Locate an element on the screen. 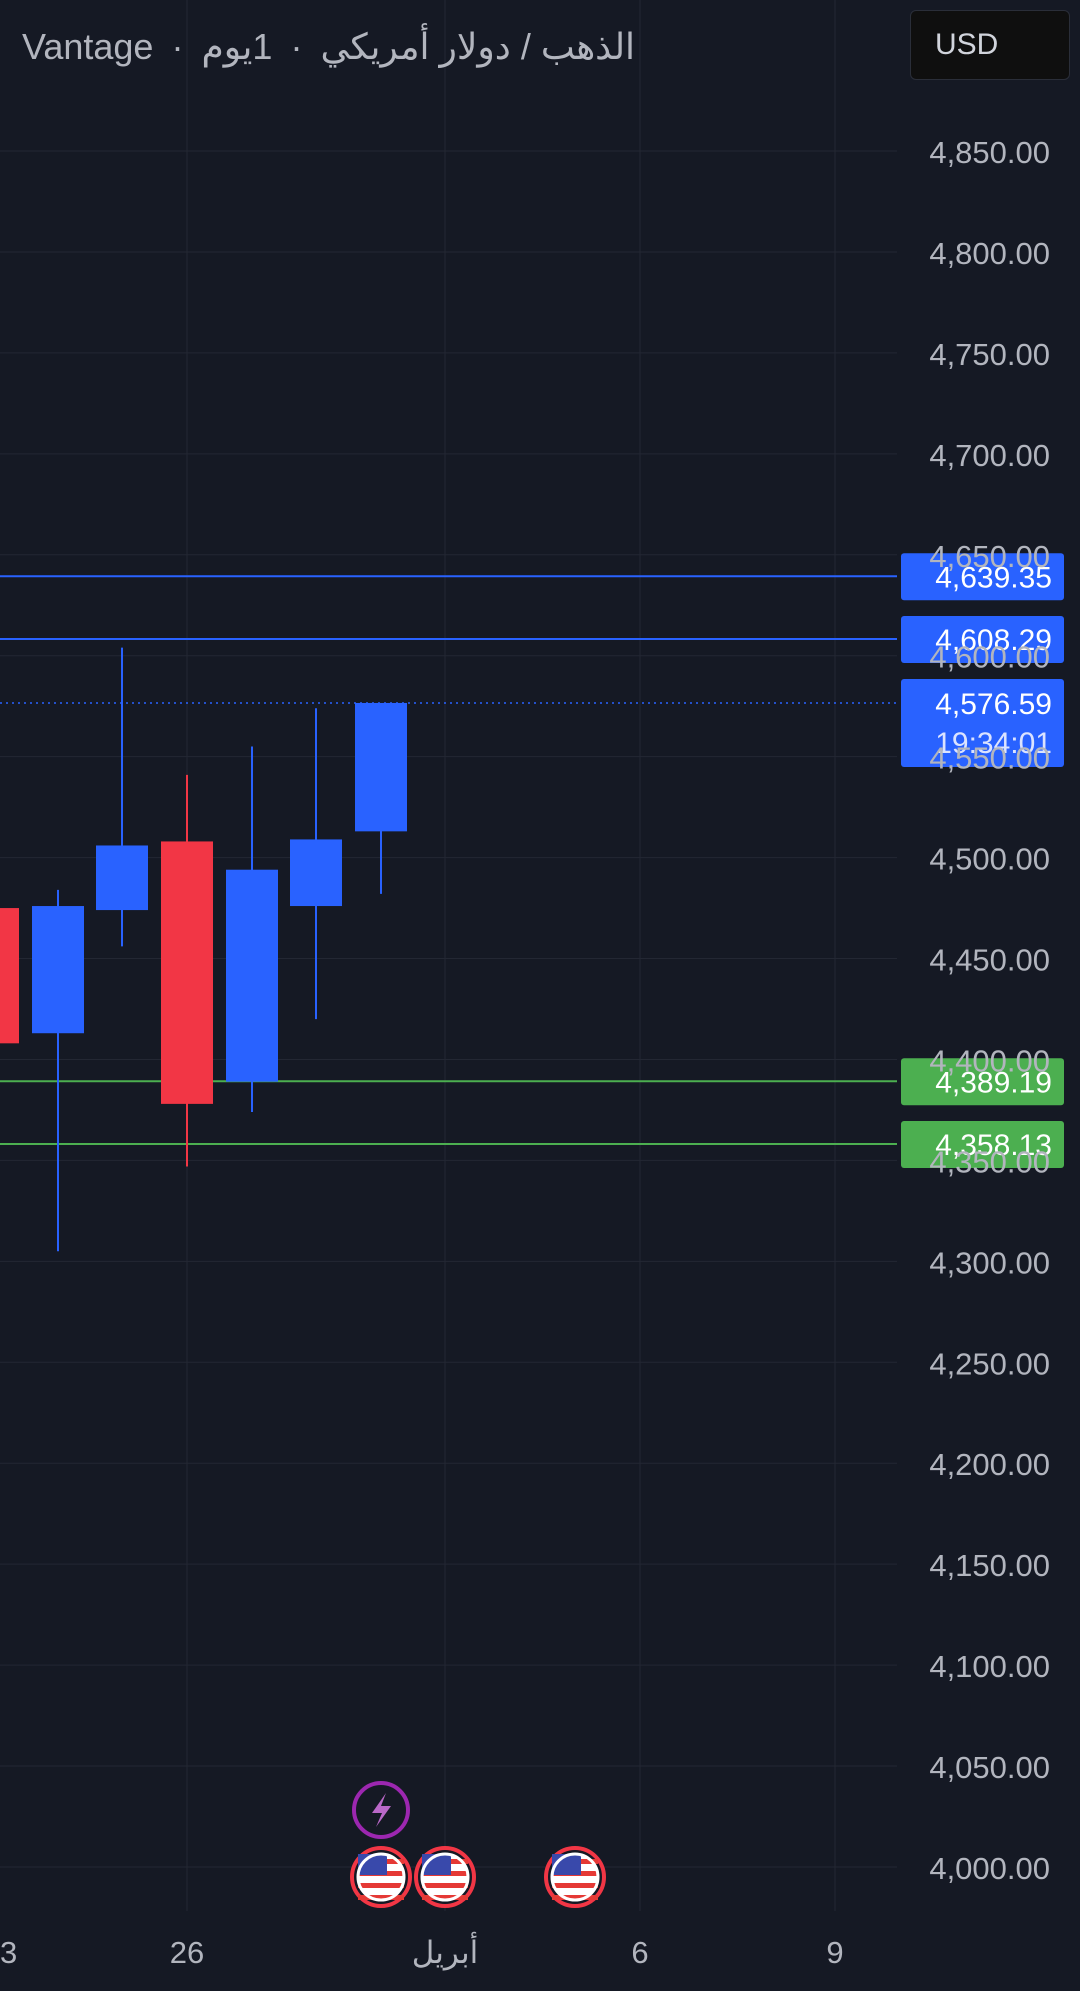 This screenshot has width=1080, height=1991. price-tick-label: 4,700.00 is located at coordinates (989, 455).